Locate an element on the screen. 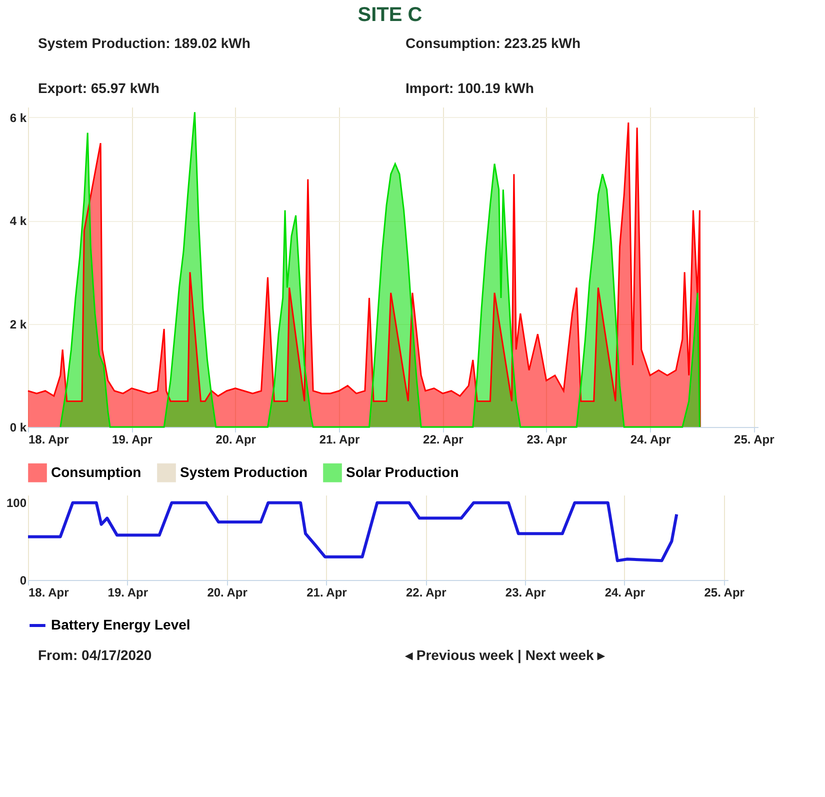 The image size is (825, 797). text: From: 04/17/2020 is located at coordinates (95, 655).